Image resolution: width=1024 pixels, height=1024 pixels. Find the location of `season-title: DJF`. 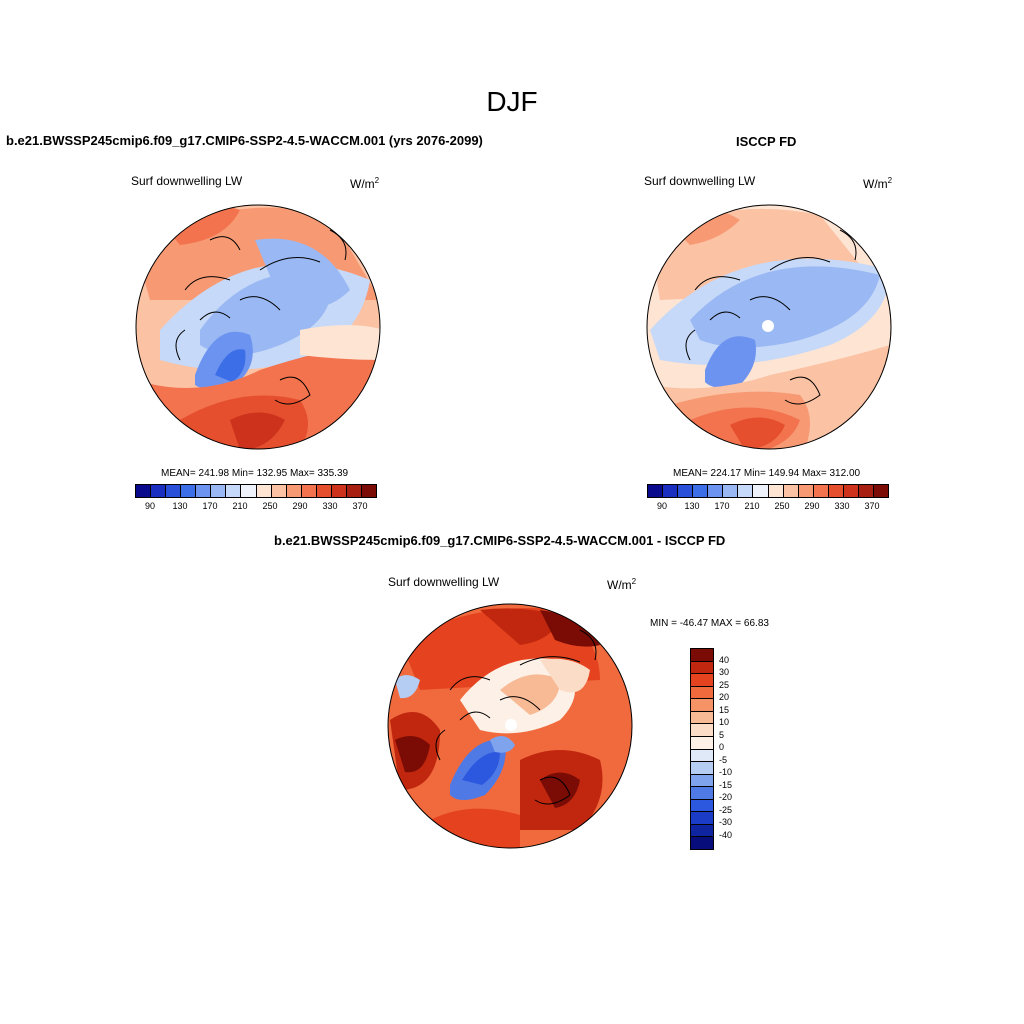

season-title: DJF is located at coordinates (512, 101).